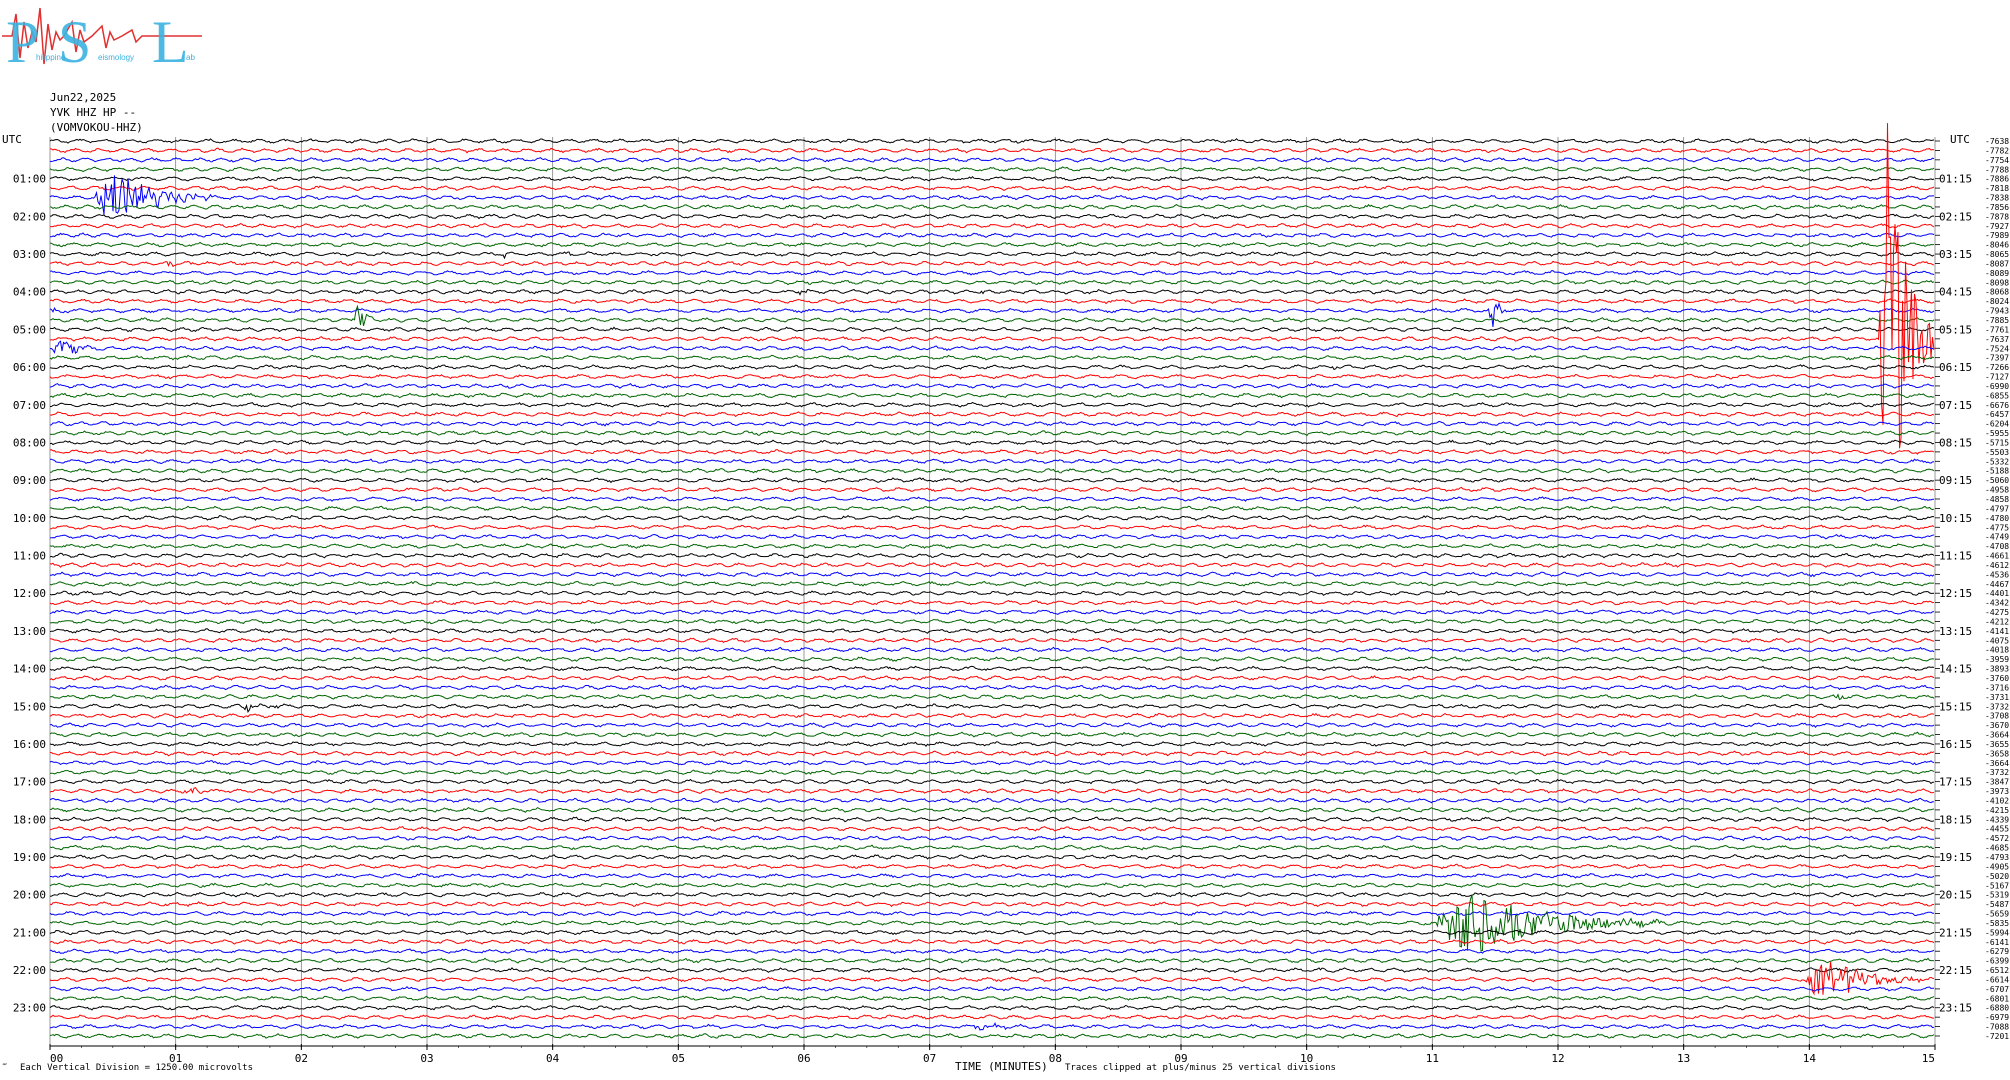  I want to click on right-time-label: 07:15, so click(1955, 405).